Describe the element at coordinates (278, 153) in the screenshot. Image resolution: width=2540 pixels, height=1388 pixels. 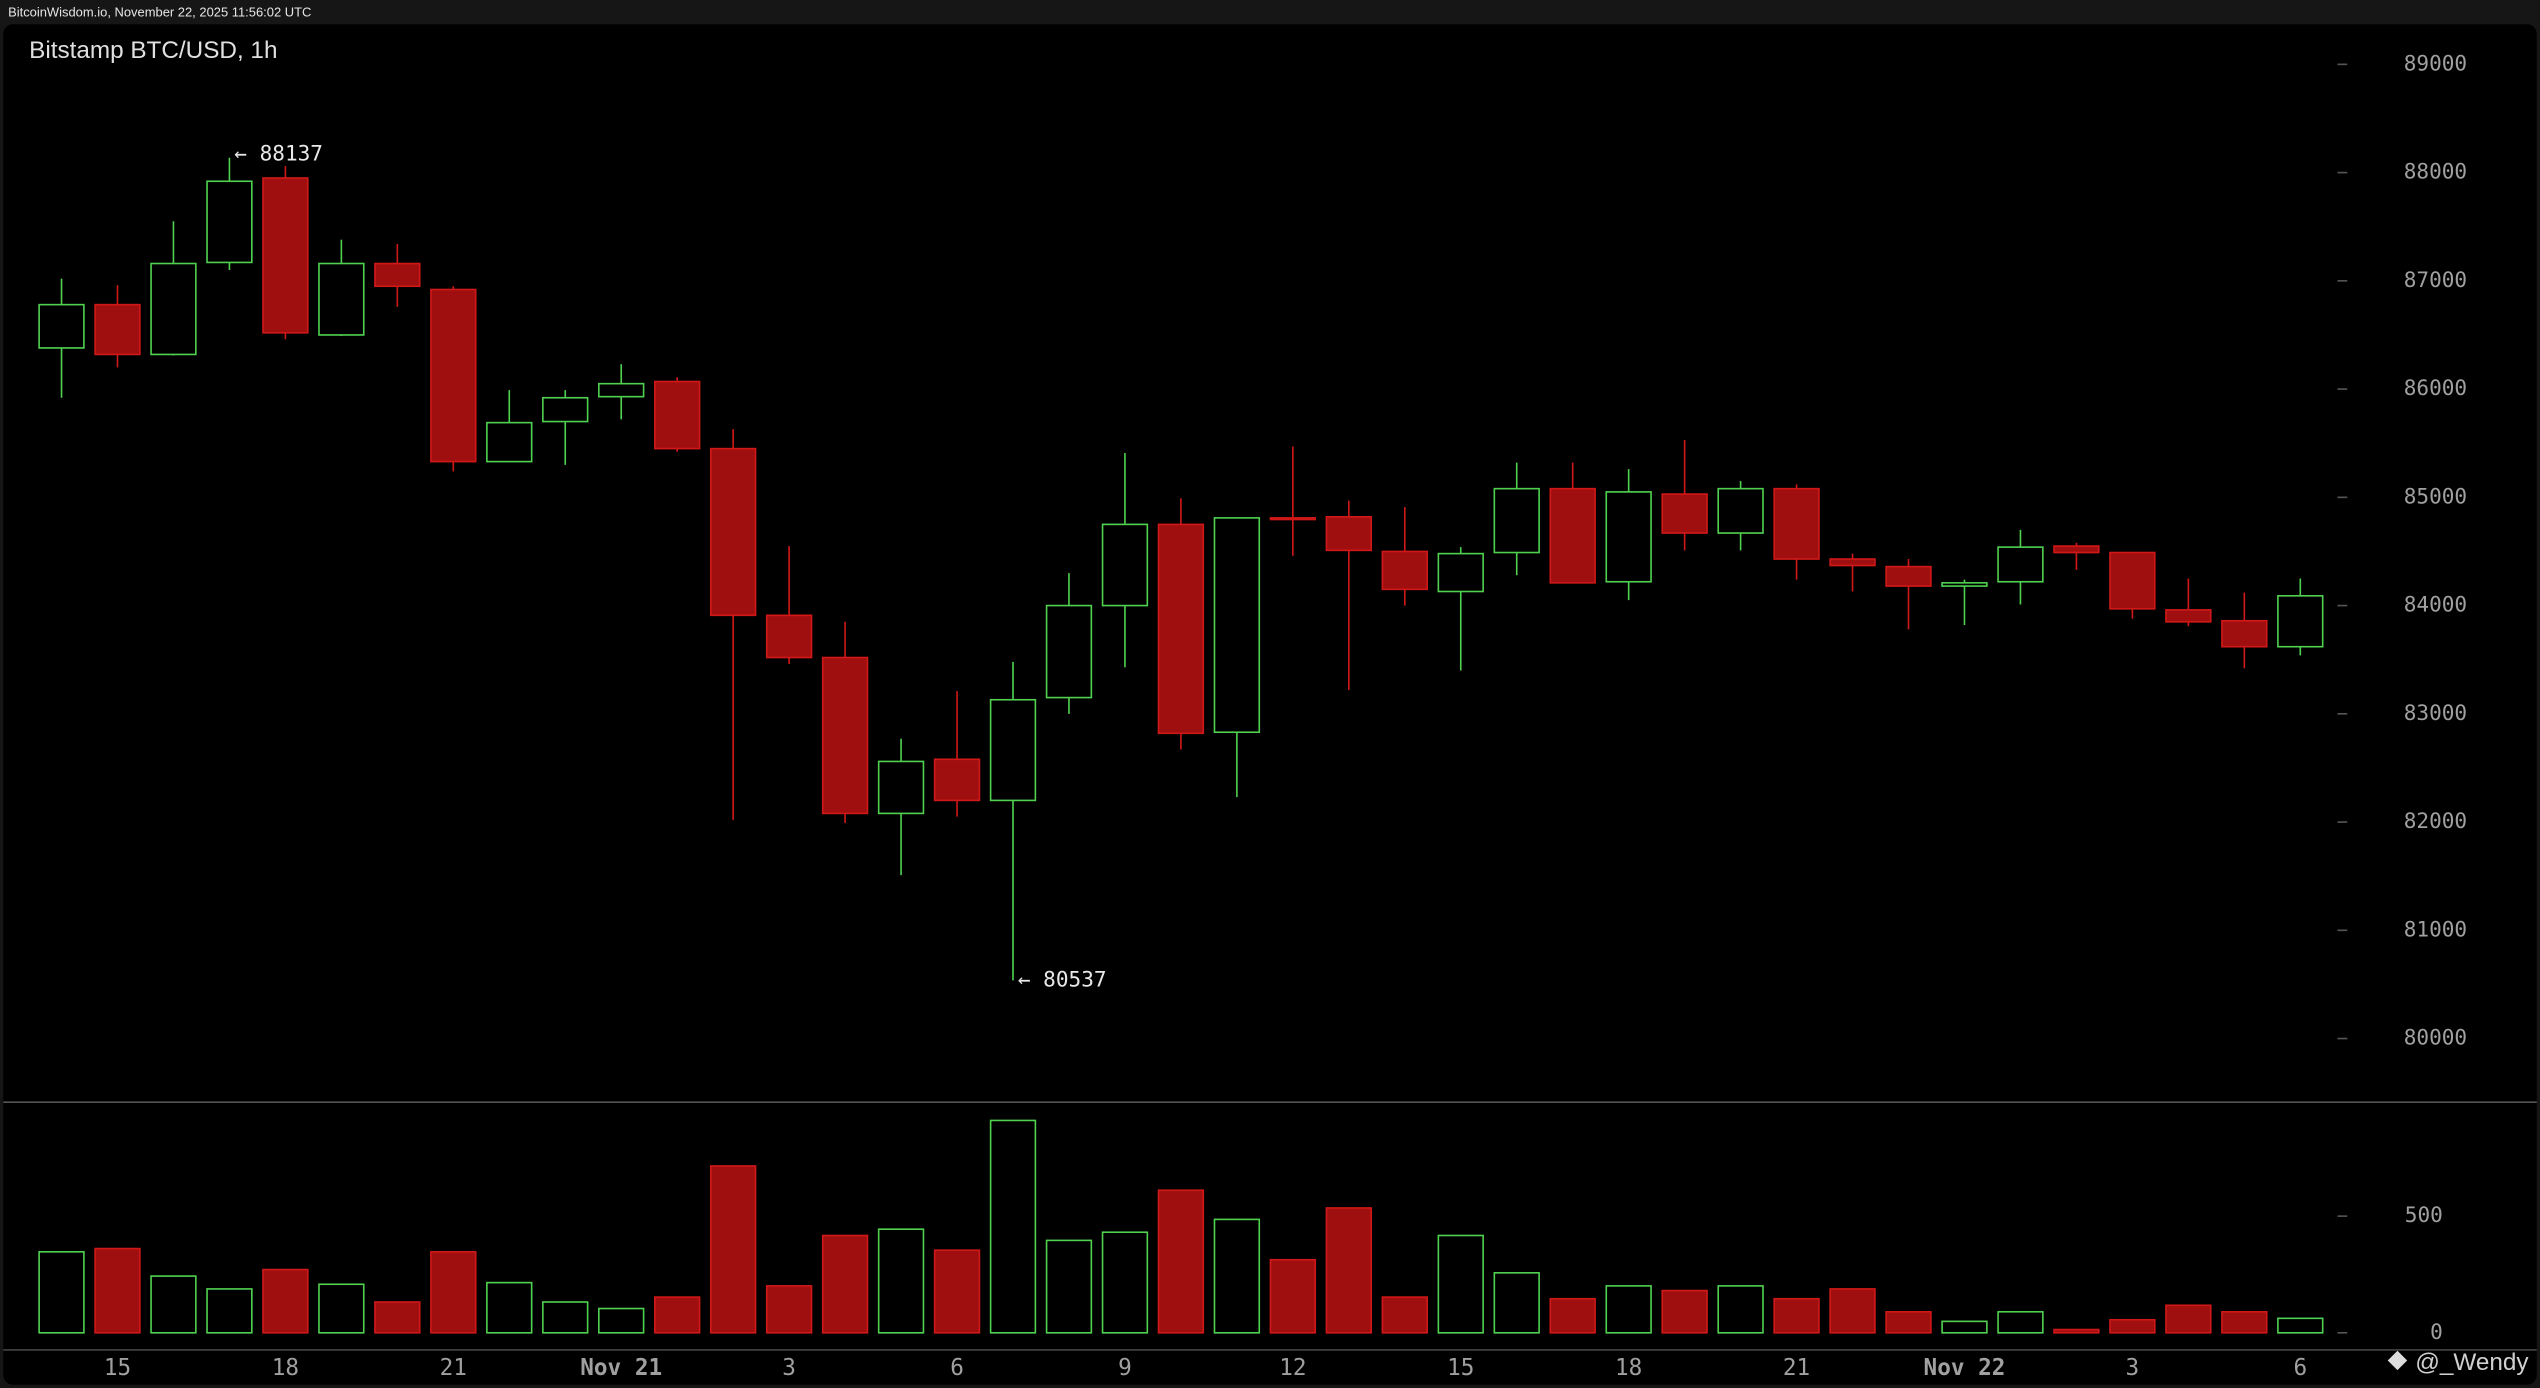
I see `high-annotation: ← 88137` at that location.